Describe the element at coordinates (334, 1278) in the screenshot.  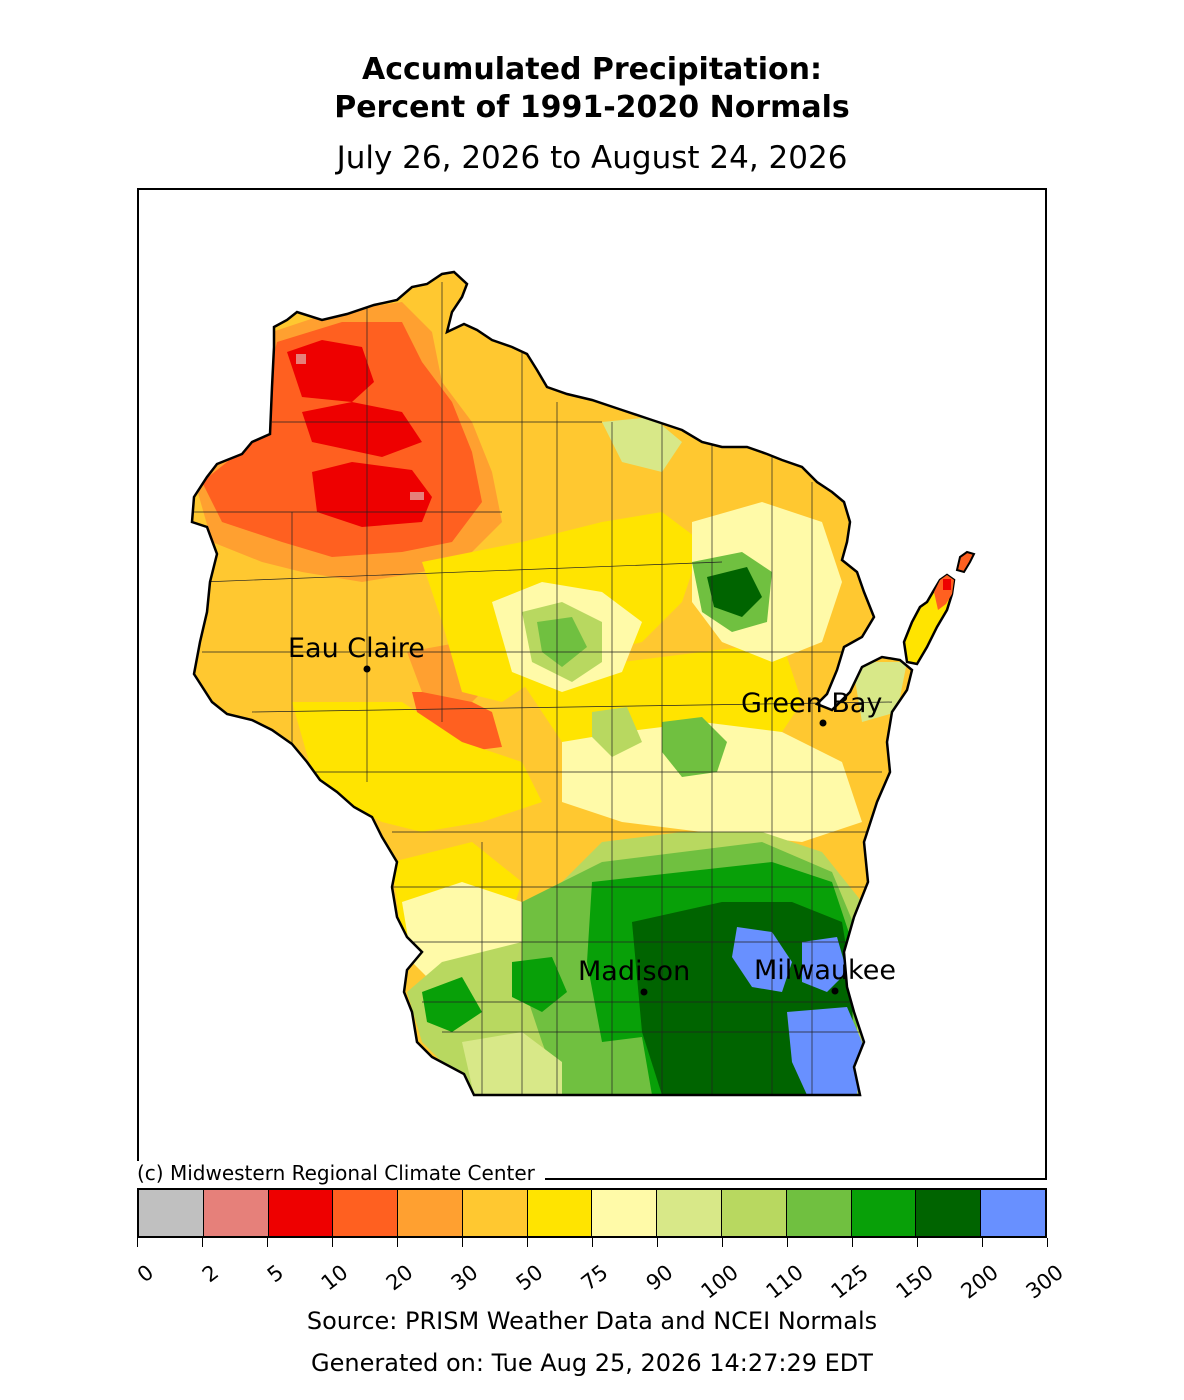
I see `legend-tick-label: 10` at that location.